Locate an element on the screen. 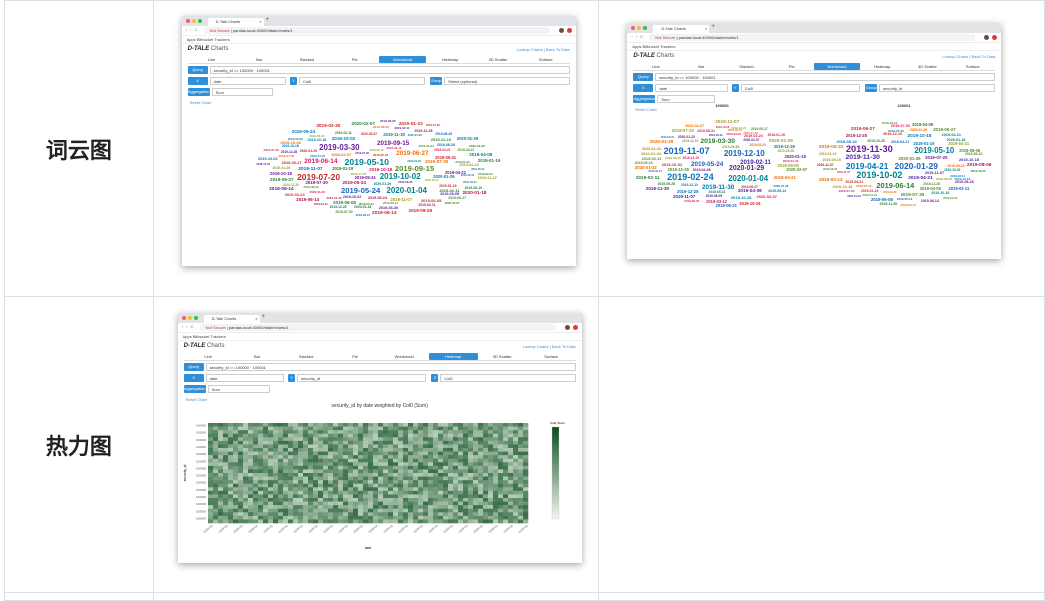  y-select: security_id is located at coordinates (362, 378).